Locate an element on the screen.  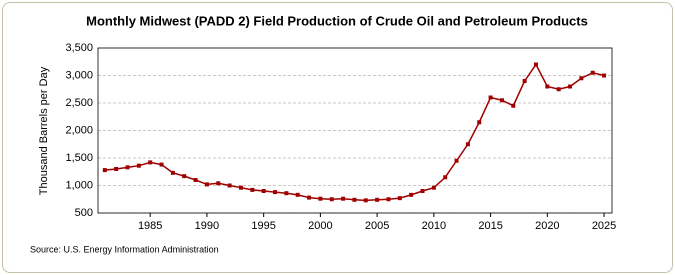
y-tick-label: 2,500 is located at coordinates (79, 103).